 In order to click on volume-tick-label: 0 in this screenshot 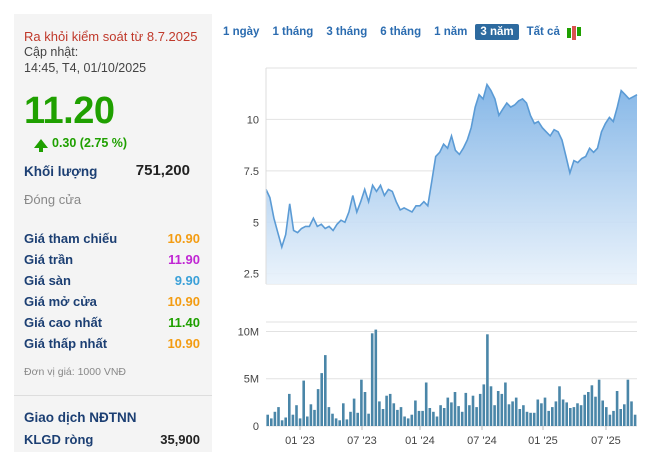, I will do `click(256, 427)`.